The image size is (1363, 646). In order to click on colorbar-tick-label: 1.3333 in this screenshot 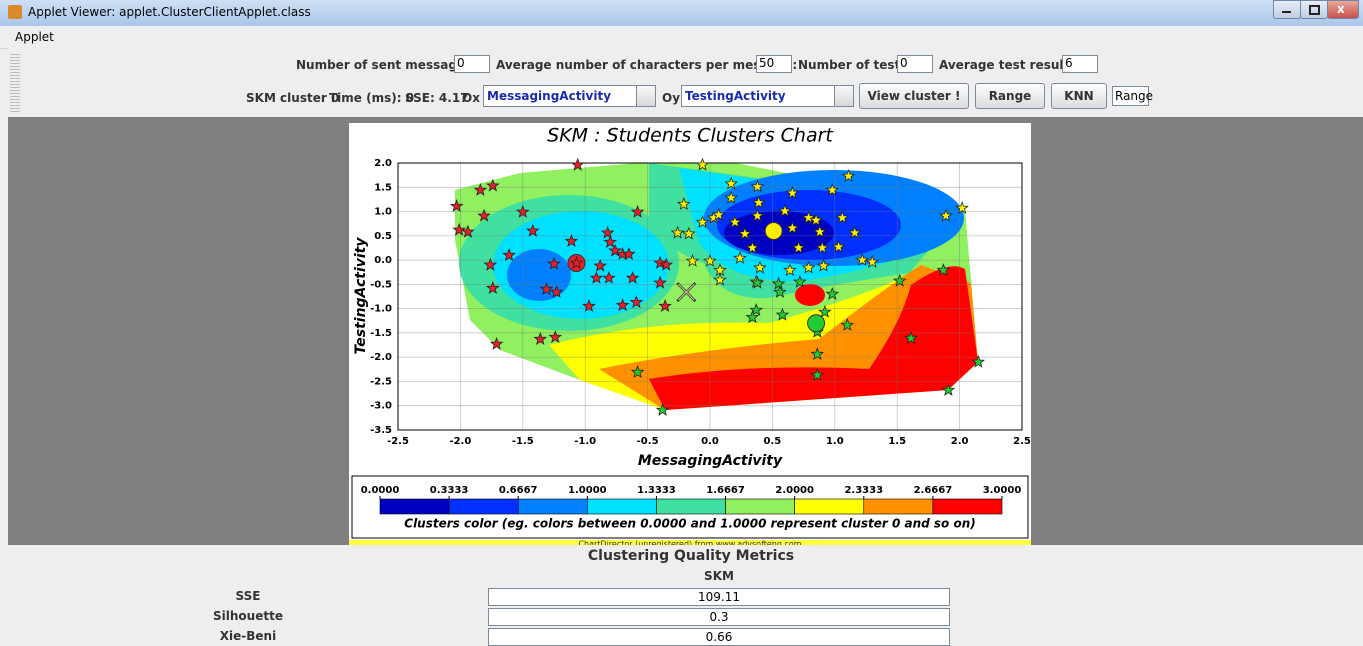, I will do `click(656, 490)`.